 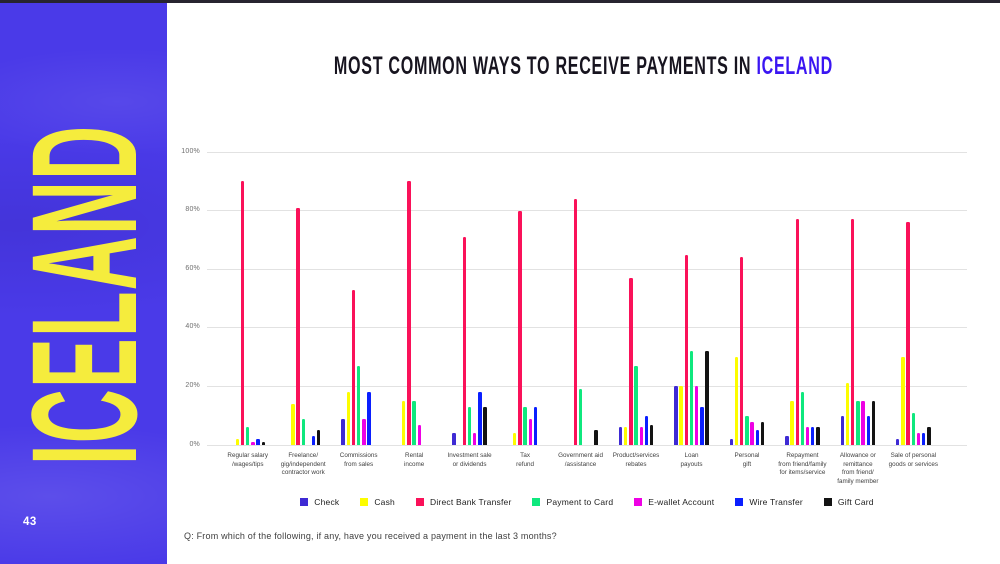 I want to click on legend-item-wire-transfer: Wire Transfer, so click(x=769, y=502).